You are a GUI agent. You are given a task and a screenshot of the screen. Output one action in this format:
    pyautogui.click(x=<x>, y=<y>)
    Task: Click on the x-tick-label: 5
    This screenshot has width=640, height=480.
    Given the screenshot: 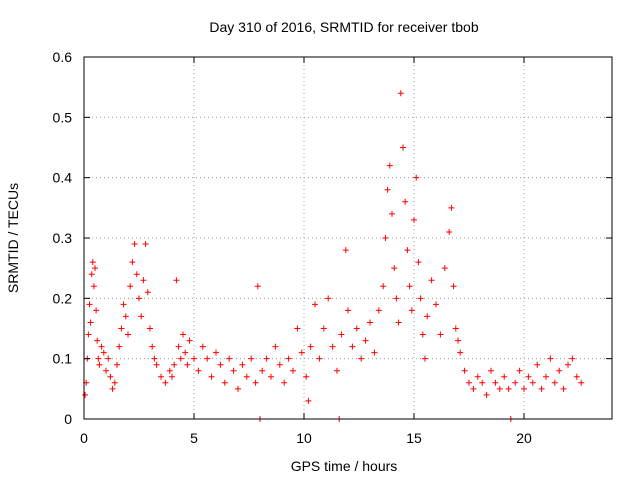 What is the action you would take?
    pyautogui.click(x=194, y=438)
    